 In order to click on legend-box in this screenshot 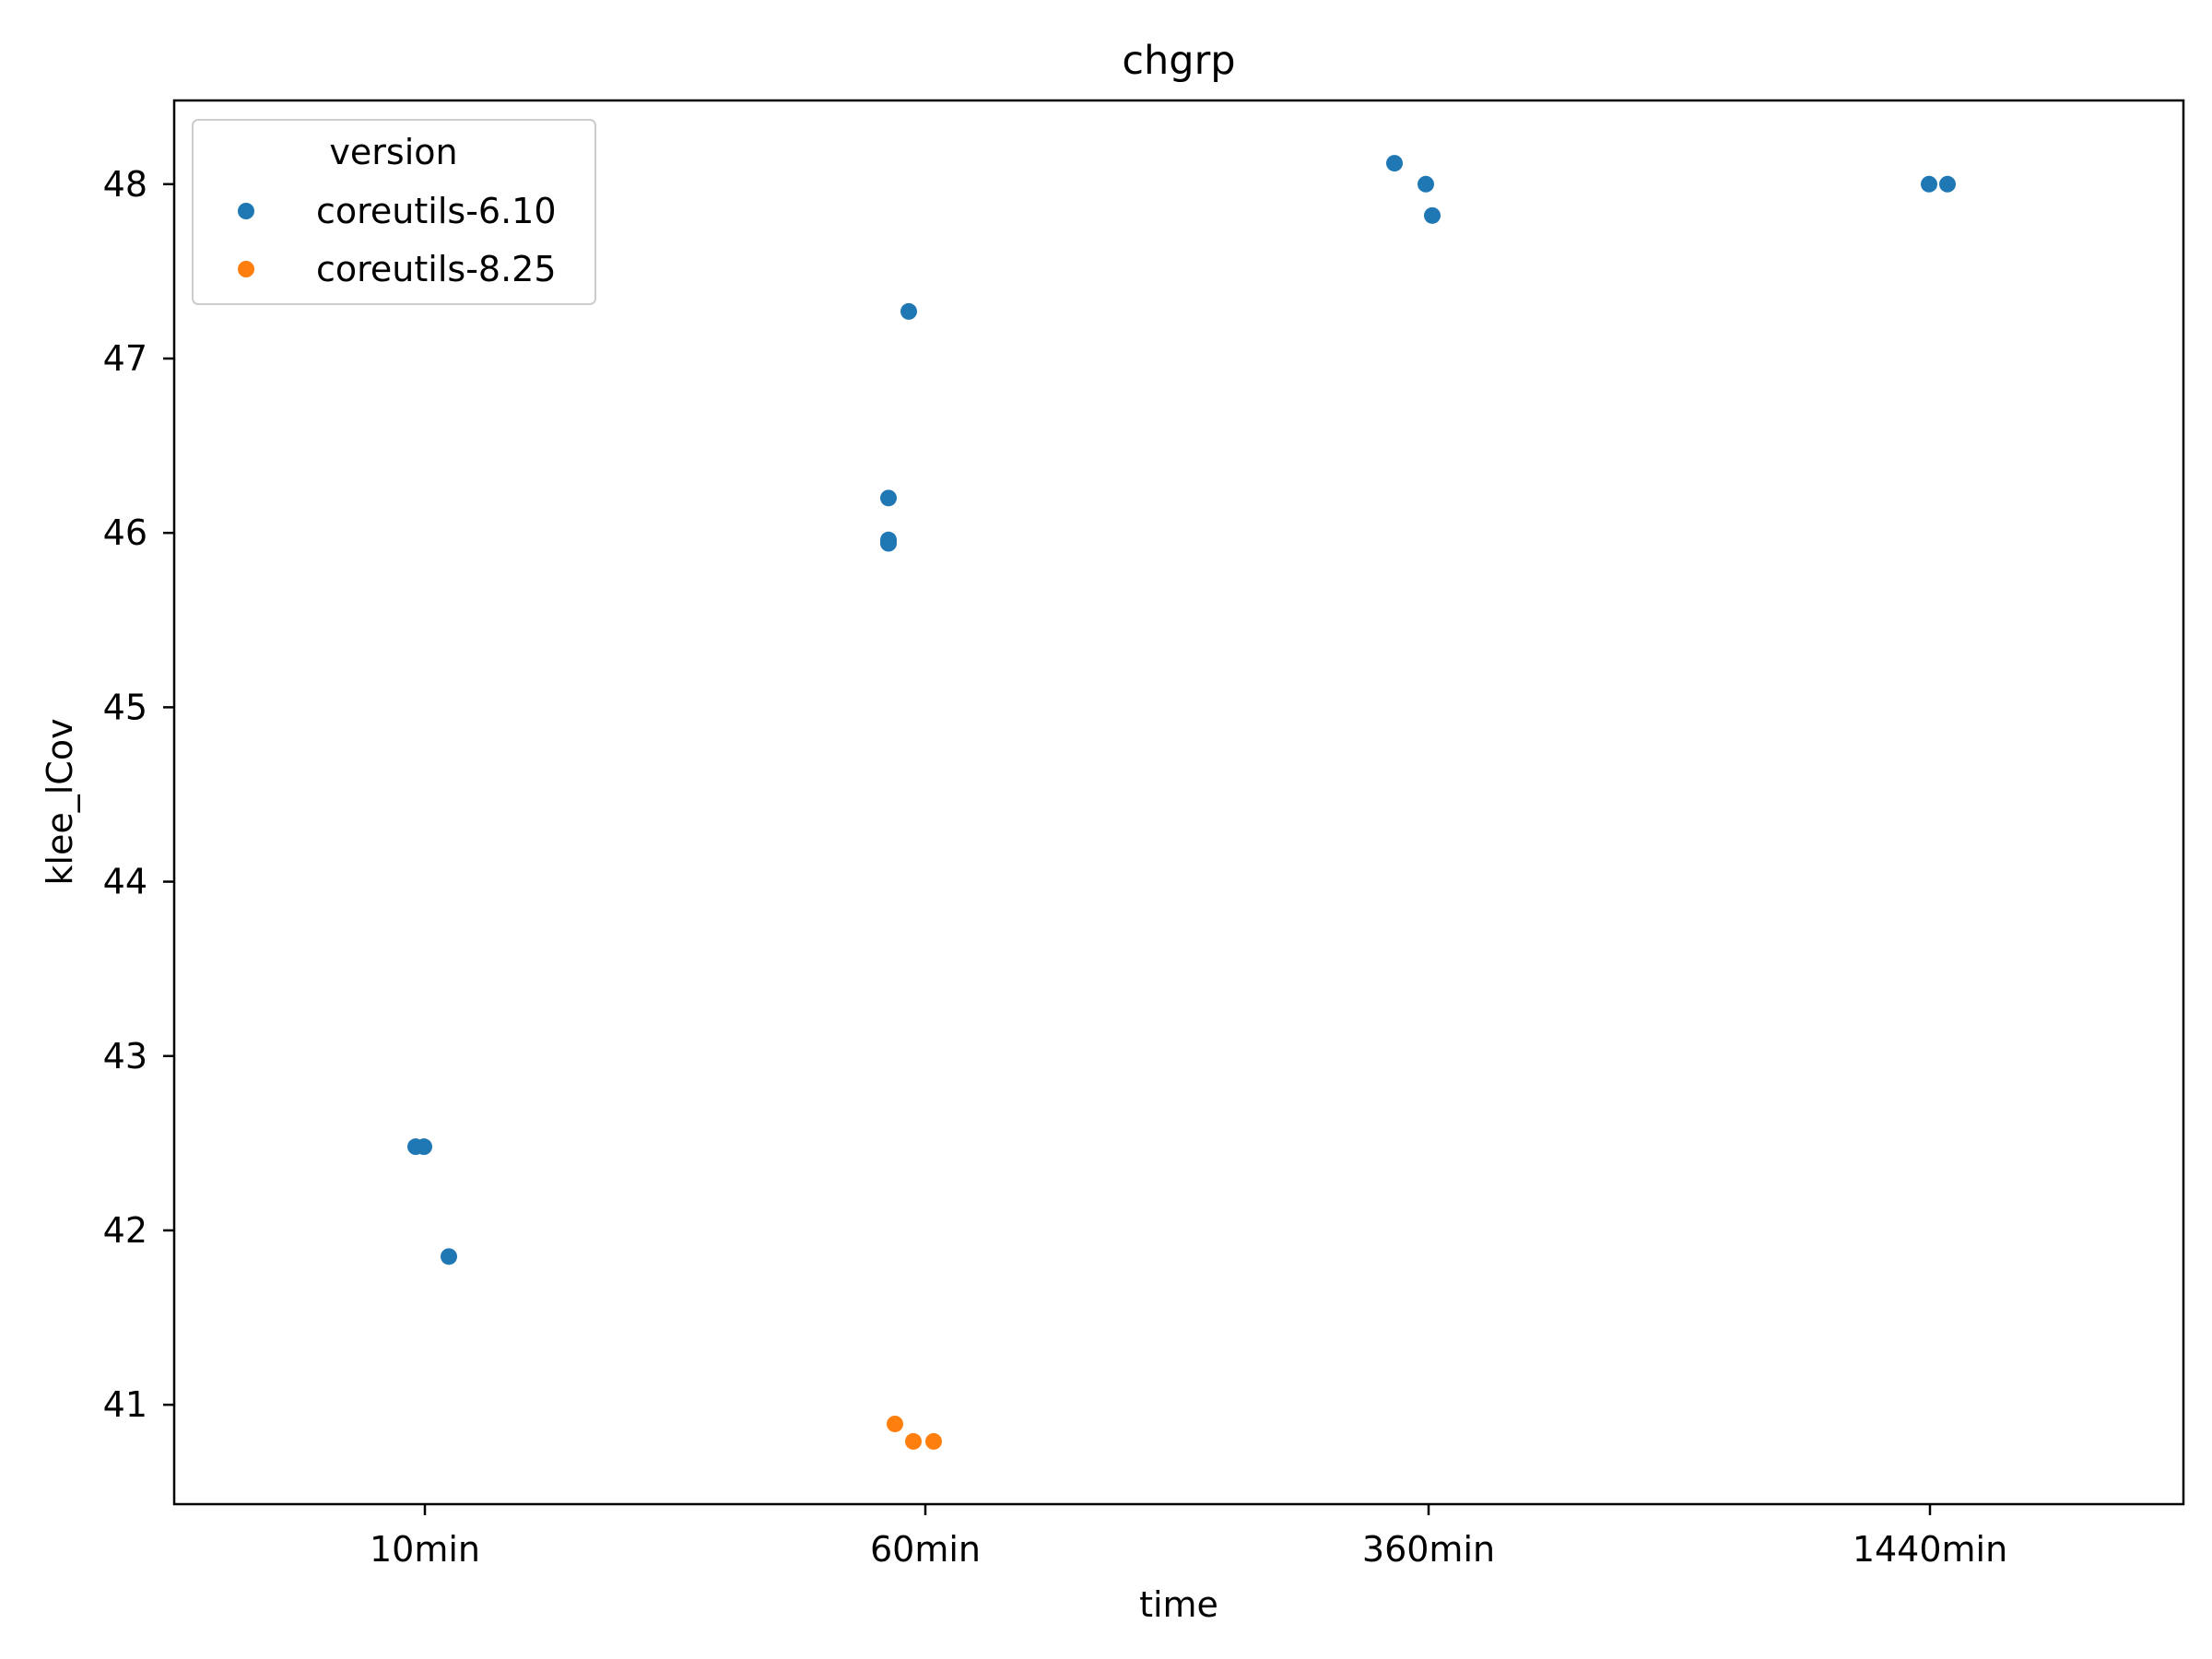, I will do `click(394, 212)`.